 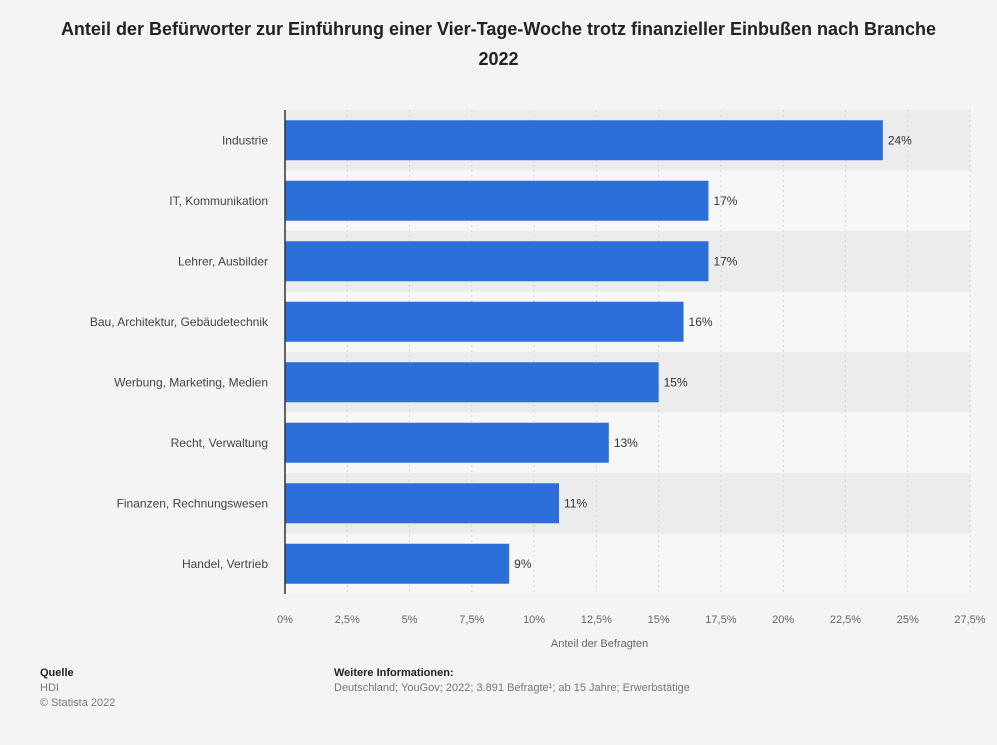 What do you see at coordinates (596, 620) in the screenshot?
I see `x-tick-label-6: 12,5%` at bounding box center [596, 620].